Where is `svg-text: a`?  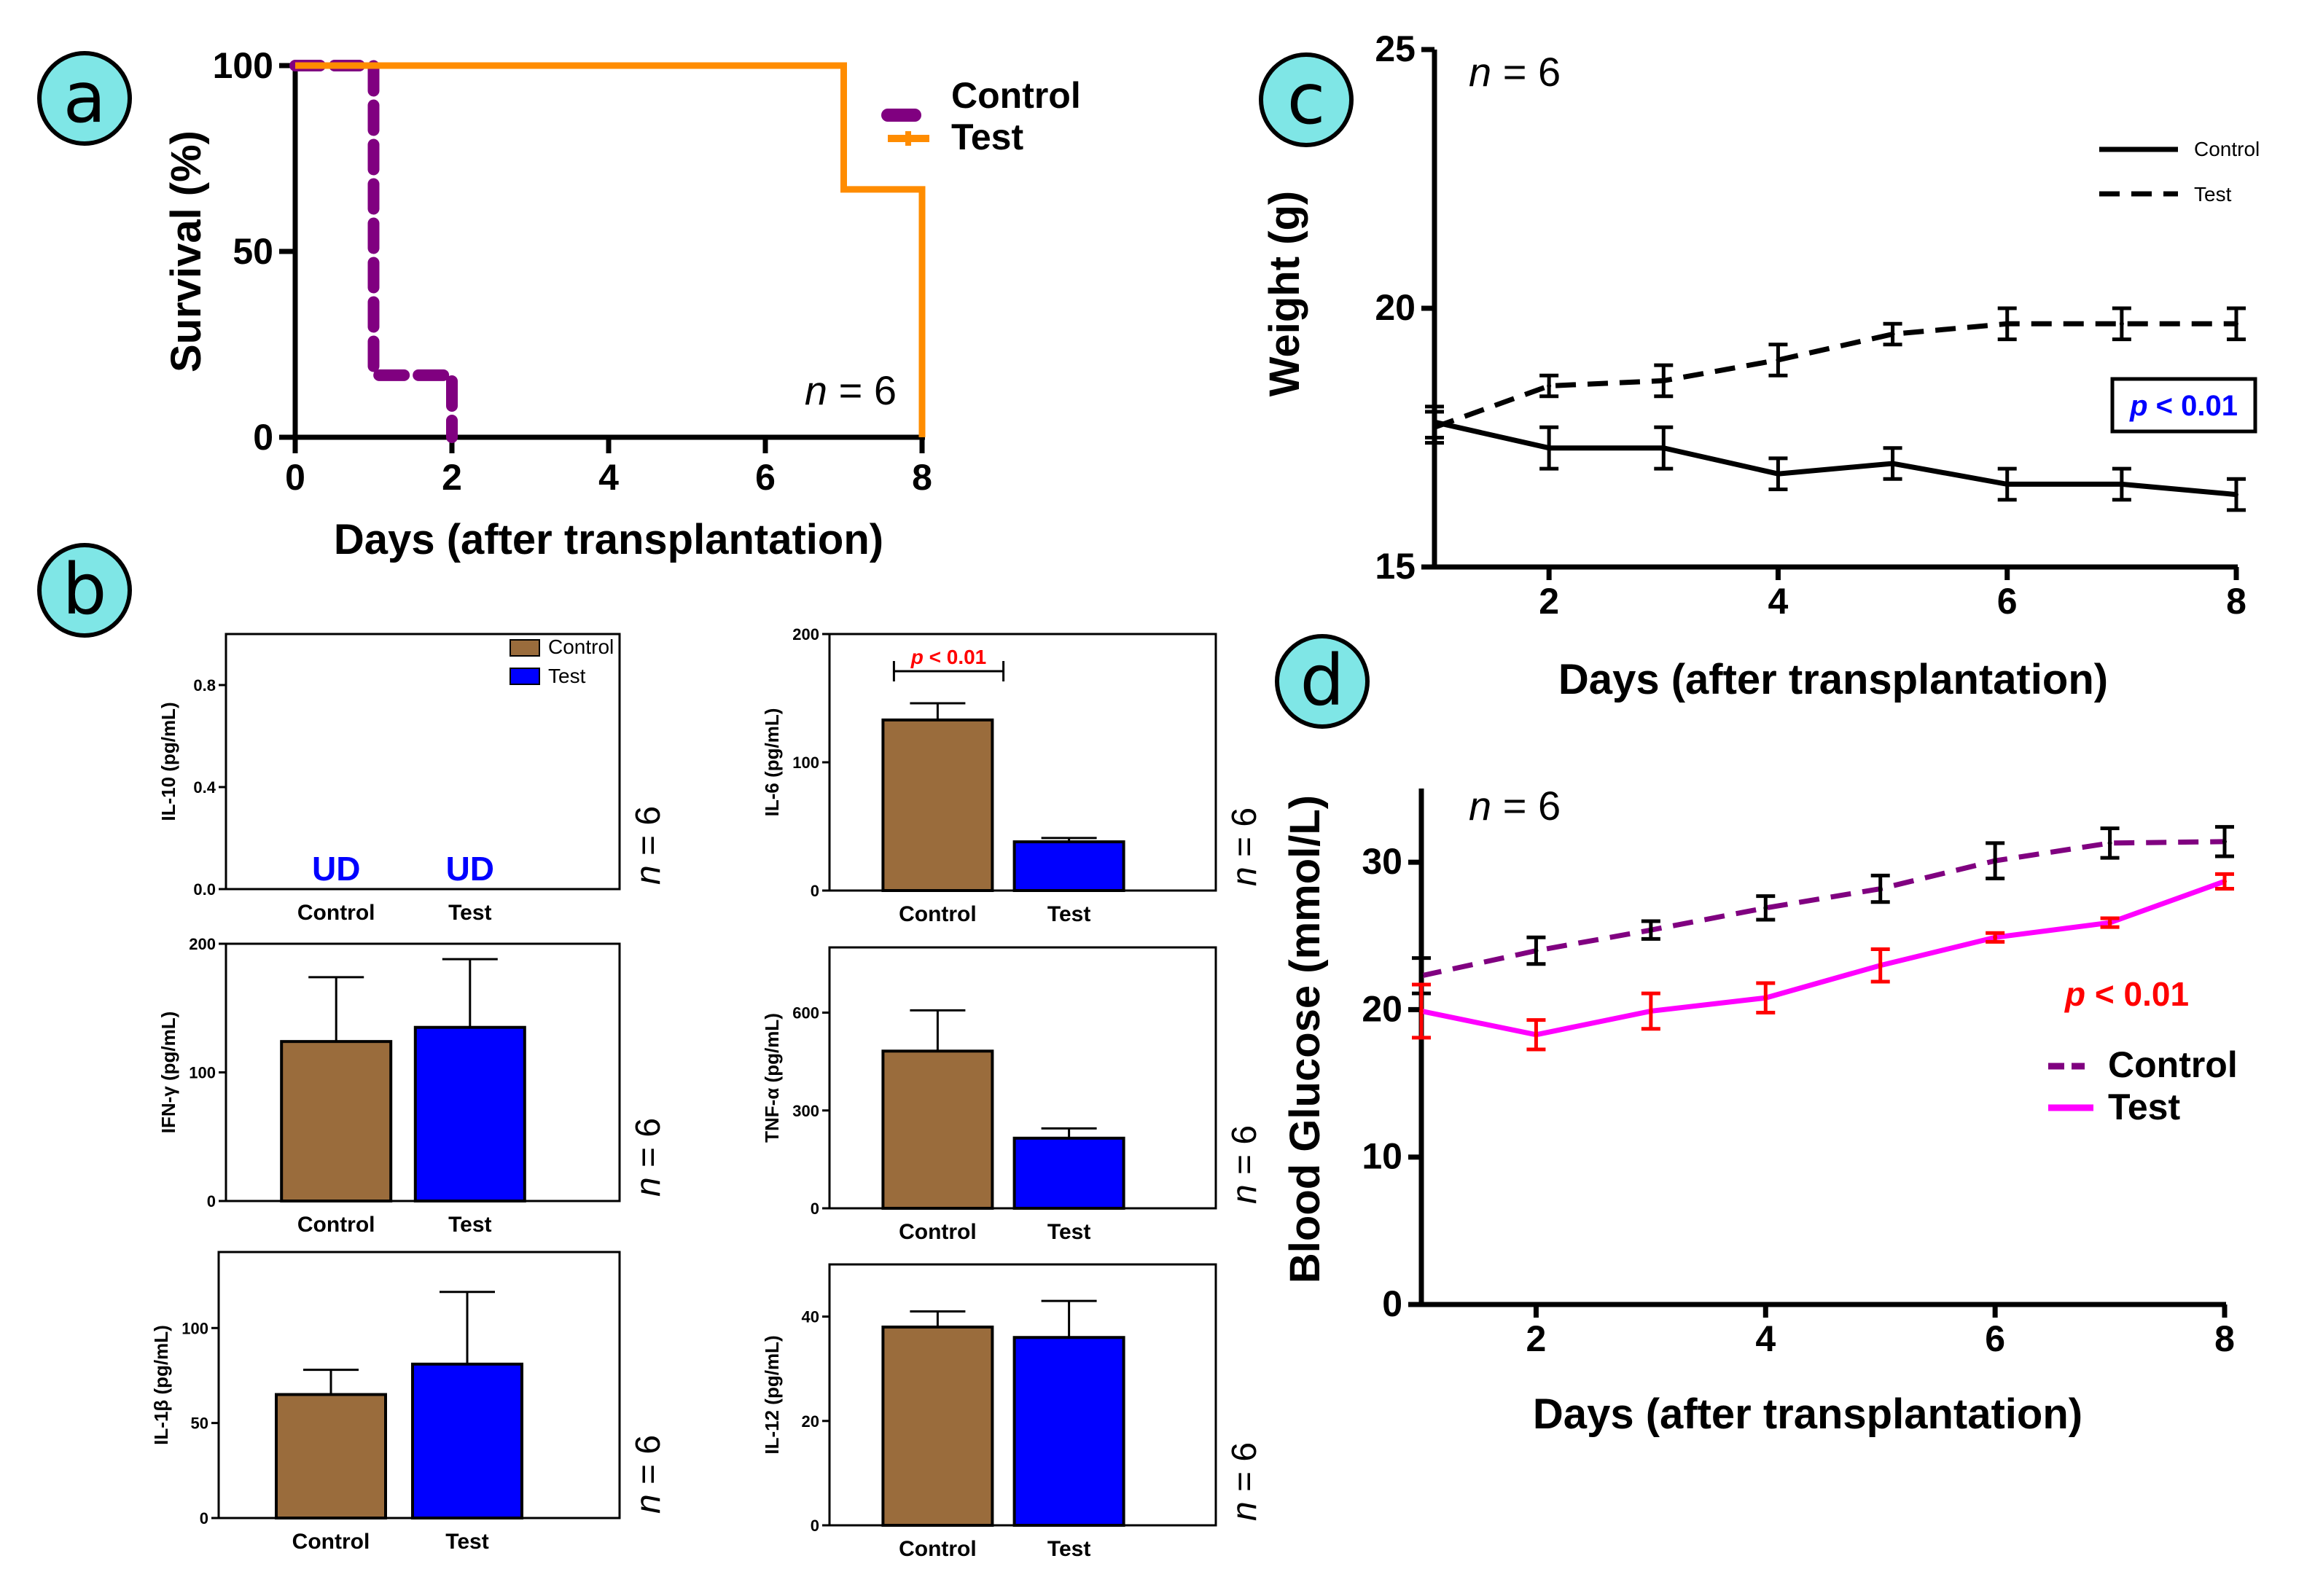 svg-text: a is located at coordinates (84, 97).